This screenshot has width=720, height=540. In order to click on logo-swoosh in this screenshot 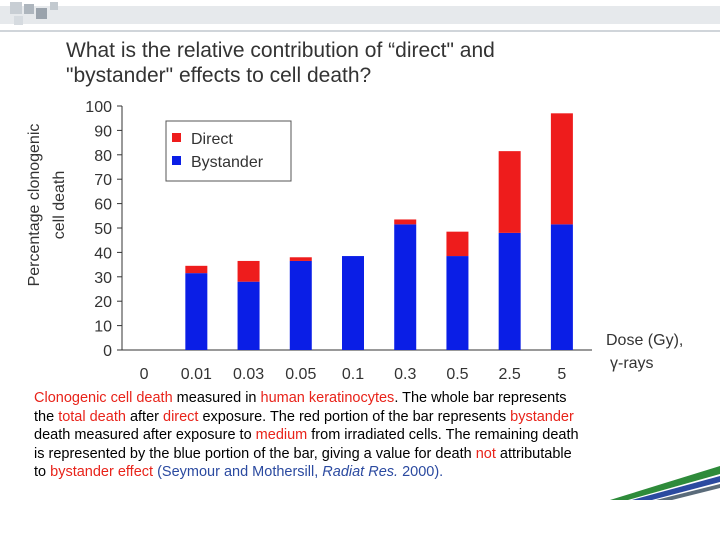, I will do `click(665, 483)`.